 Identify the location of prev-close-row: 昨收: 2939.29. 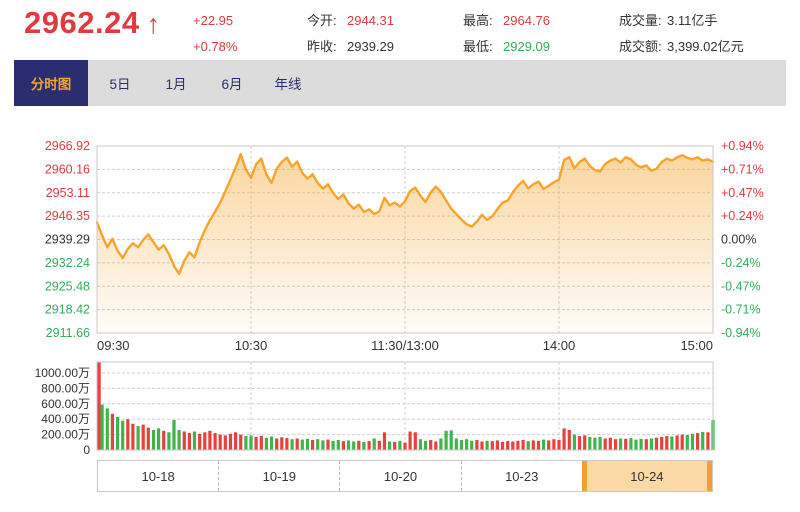
(350, 47).